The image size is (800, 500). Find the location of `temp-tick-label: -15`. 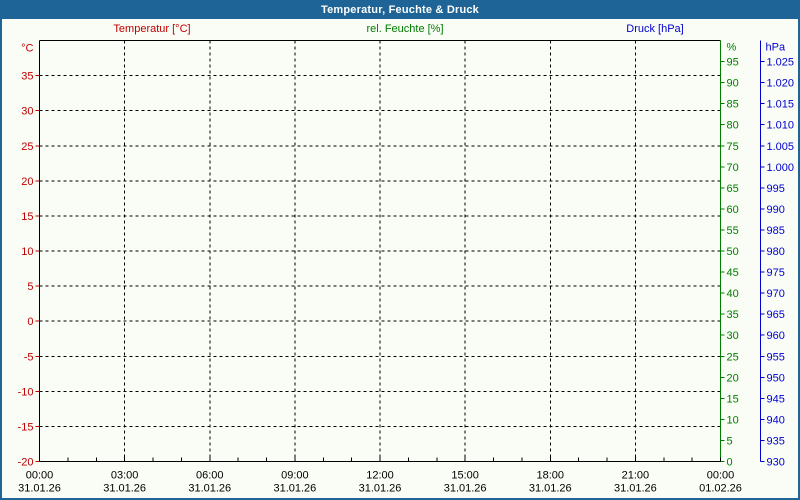

temp-tick-label: -15 is located at coordinates (26, 427).